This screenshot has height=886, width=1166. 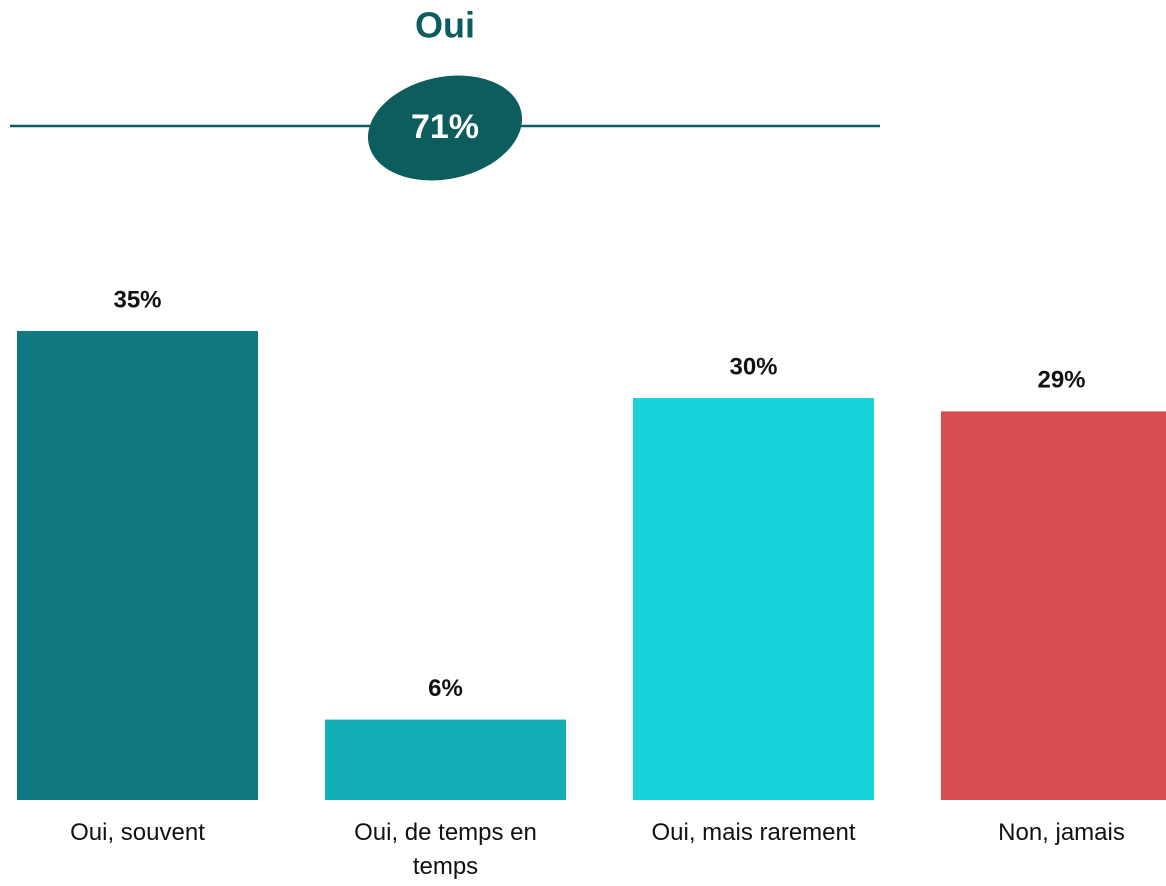 What do you see at coordinates (1061, 380) in the screenshot?
I see `value-label: 29%` at bounding box center [1061, 380].